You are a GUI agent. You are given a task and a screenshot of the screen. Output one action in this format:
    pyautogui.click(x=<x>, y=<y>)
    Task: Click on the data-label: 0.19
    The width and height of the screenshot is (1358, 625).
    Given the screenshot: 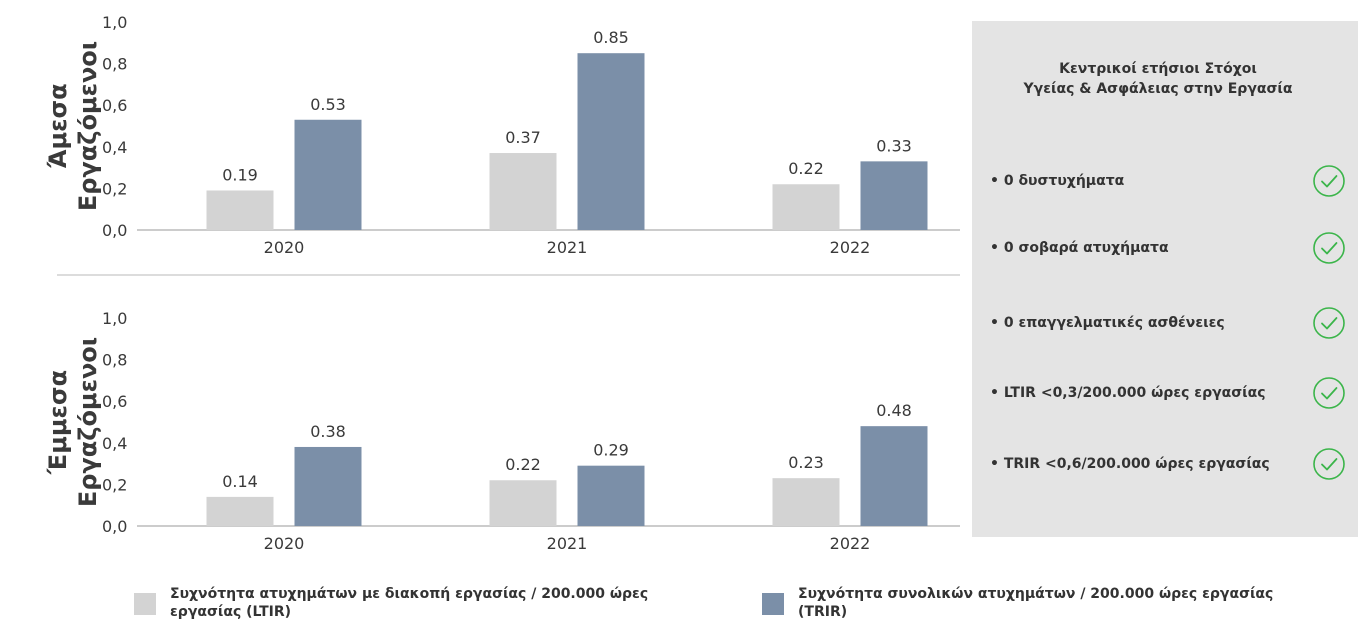 What is the action you would take?
    pyautogui.click(x=240, y=174)
    